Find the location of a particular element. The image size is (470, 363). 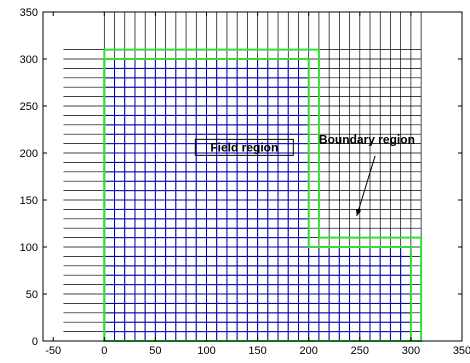

y-tick-label: 0 is located at coordinates (35, 342).